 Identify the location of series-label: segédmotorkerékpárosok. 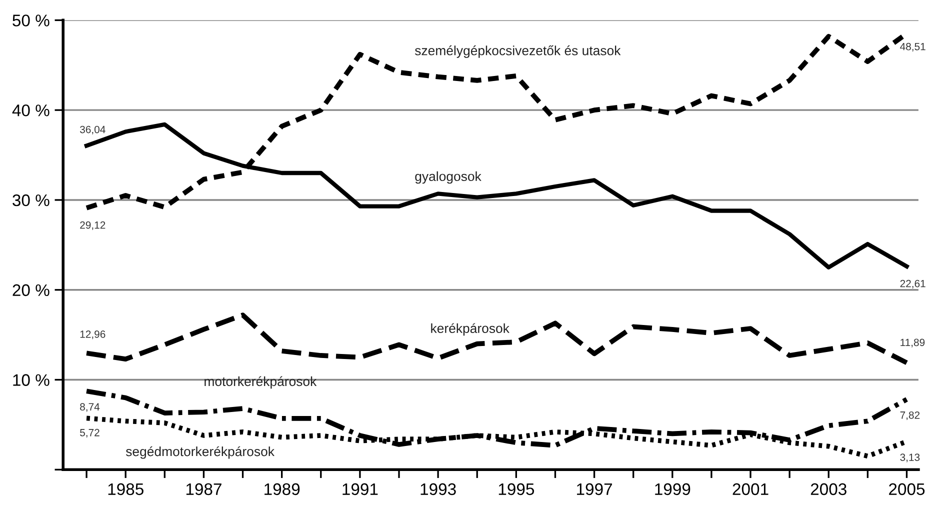
(200, 452).